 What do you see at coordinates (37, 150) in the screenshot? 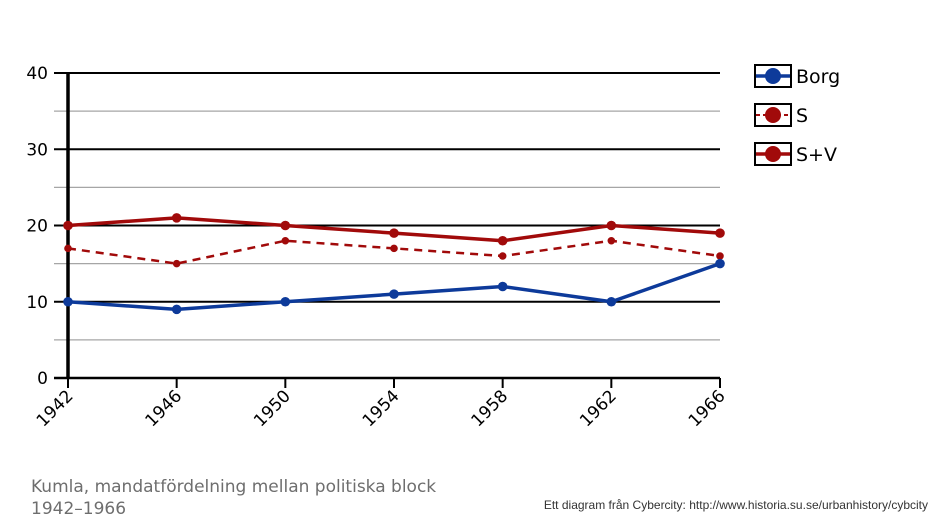
I see `y-tick-label: 30` at bounding box center [37, 150].